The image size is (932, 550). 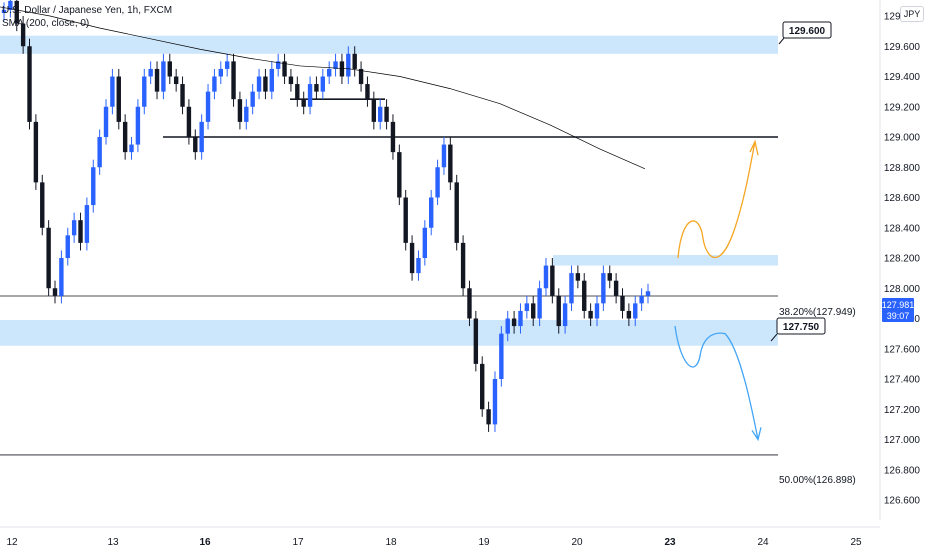 What do you see at coordinates (902, 107) in the screenshot?
I see `y-tick-label: 129.200` at bounding box center [902, 107].